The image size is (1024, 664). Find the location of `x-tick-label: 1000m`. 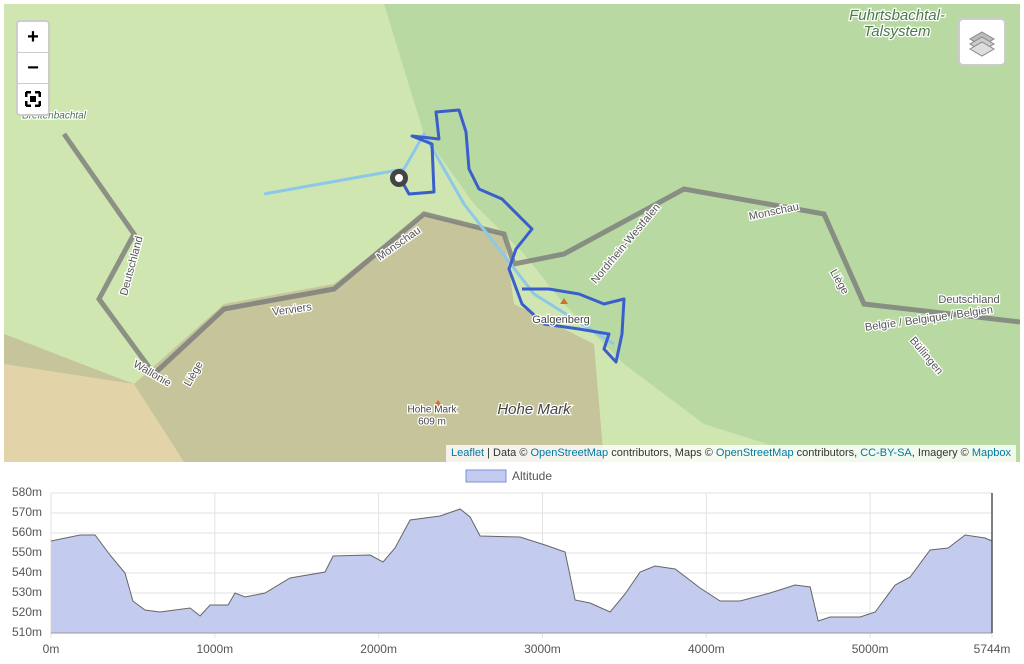

x-tick-label: 1000m is located at coordinates (214, 649).